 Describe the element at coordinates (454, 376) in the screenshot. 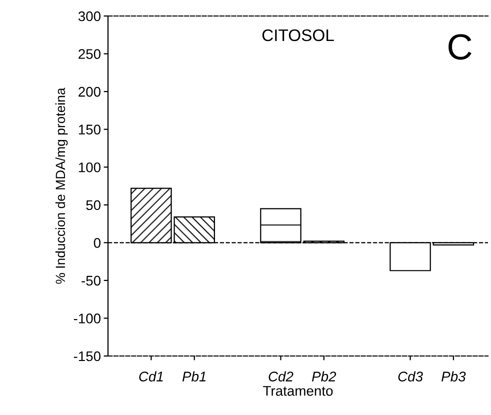

I see `x-tick-label: Pb3` at that location.